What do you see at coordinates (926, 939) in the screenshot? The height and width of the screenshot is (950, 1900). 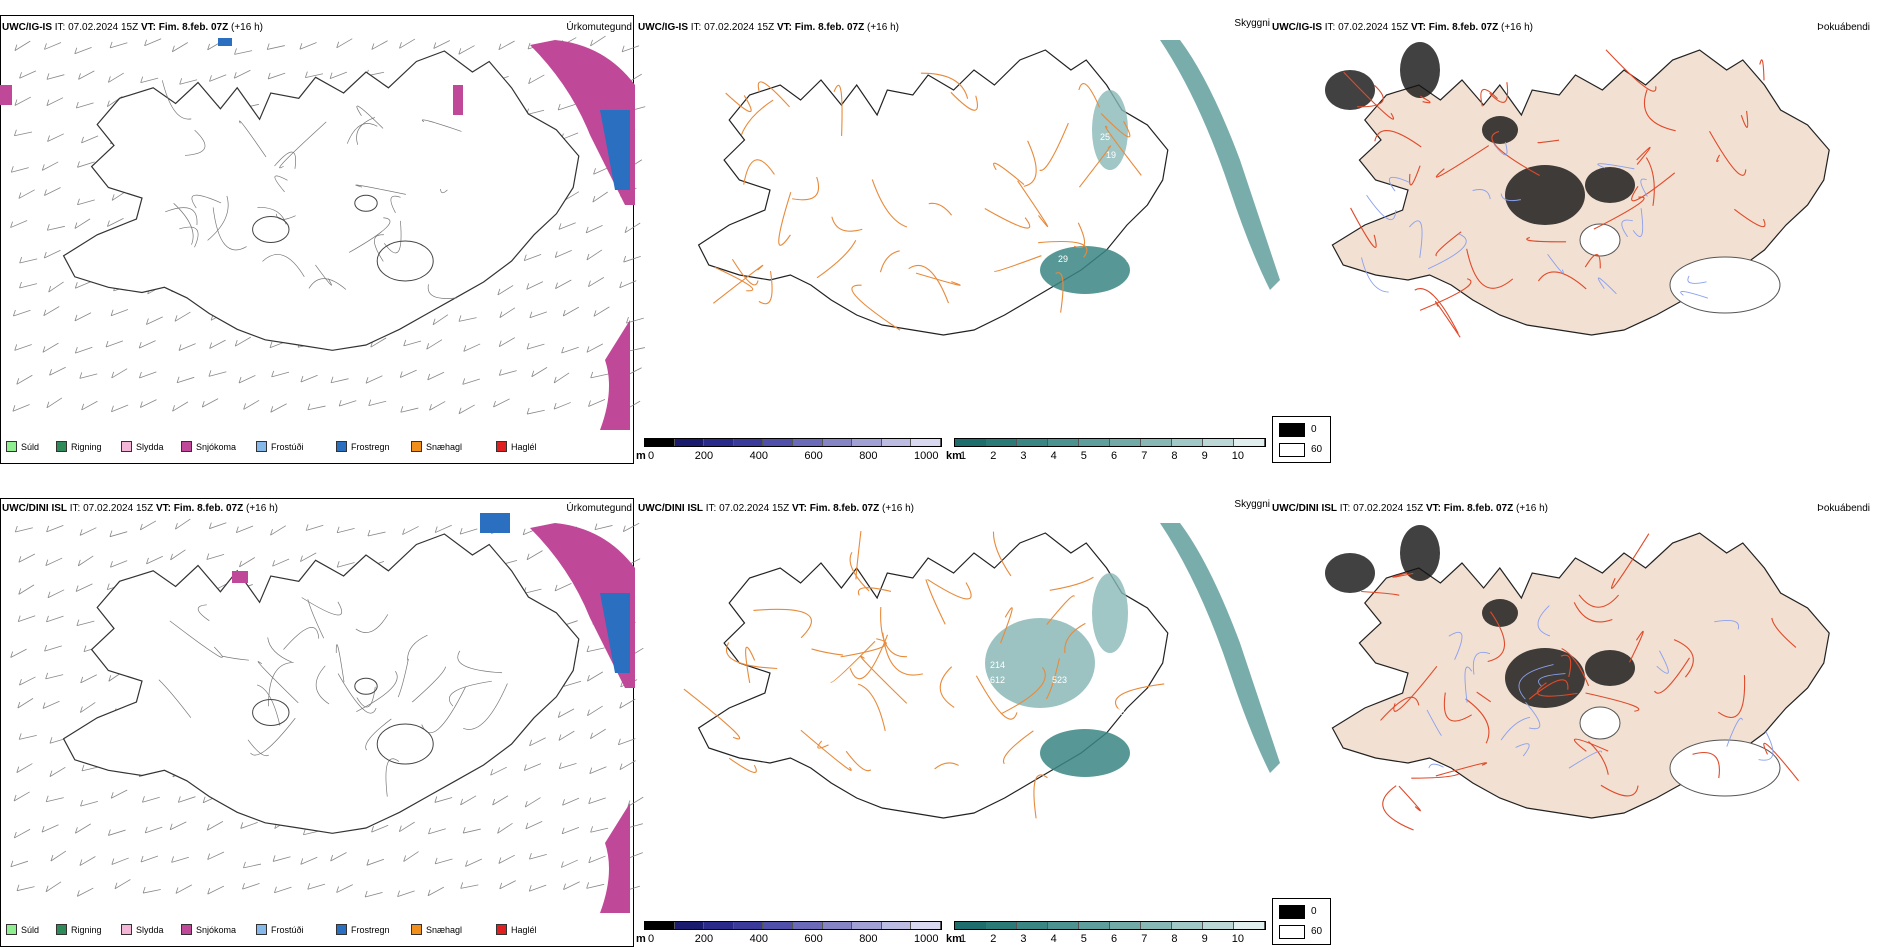 I see `colorbar-tick: 1000` at bounding box center [926, 939].